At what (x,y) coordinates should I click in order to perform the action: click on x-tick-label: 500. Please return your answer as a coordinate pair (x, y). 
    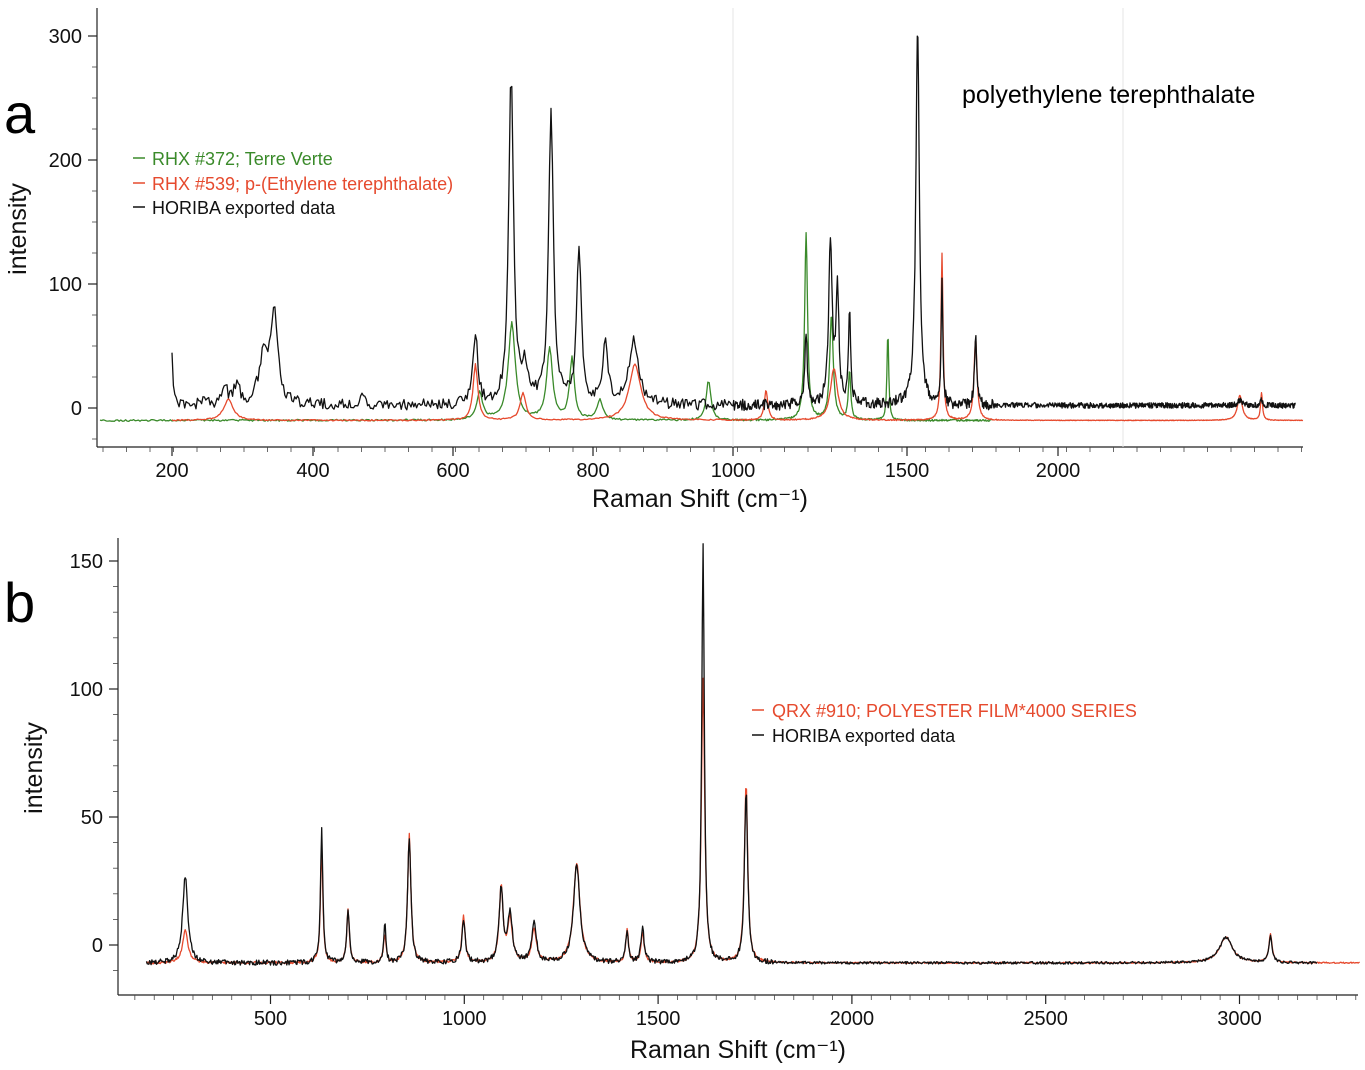
    Looking at the image, I should click on (270, 1019).